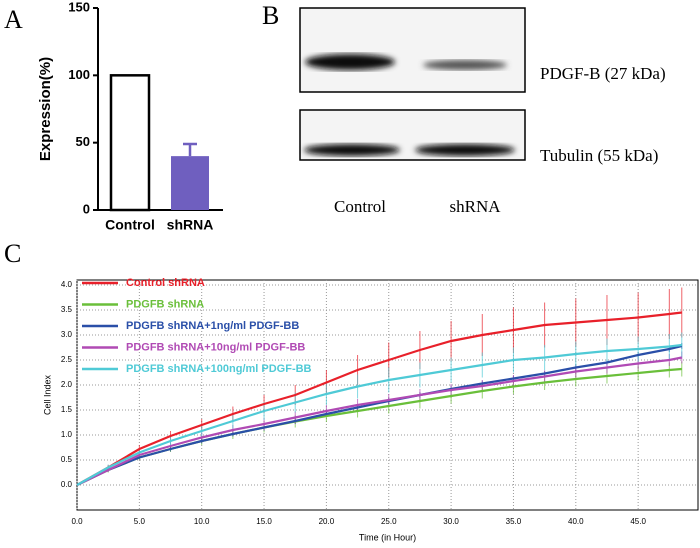  I want to click on legend-label: Control shRNA, so click(165, 283).